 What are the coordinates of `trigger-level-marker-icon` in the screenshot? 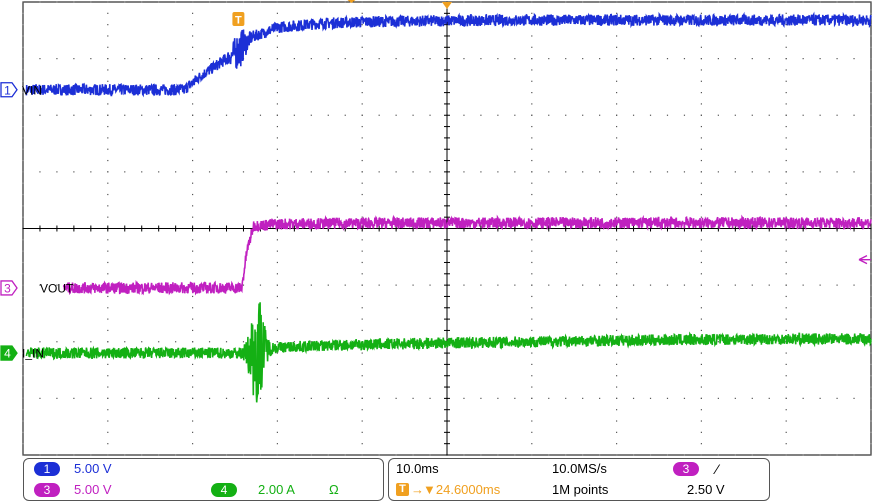 It's located at (864, 260).